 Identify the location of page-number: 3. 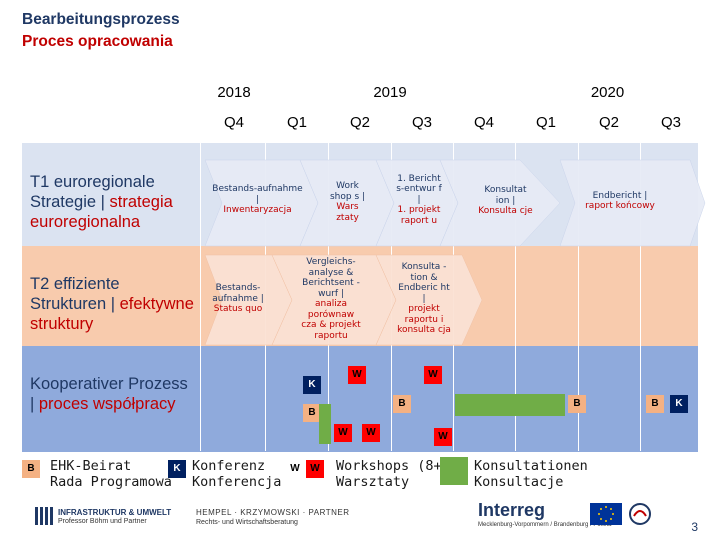
(694, 527).